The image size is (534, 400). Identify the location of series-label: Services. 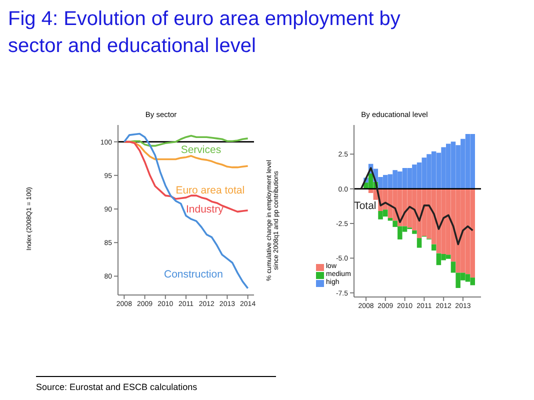
(201, 150).